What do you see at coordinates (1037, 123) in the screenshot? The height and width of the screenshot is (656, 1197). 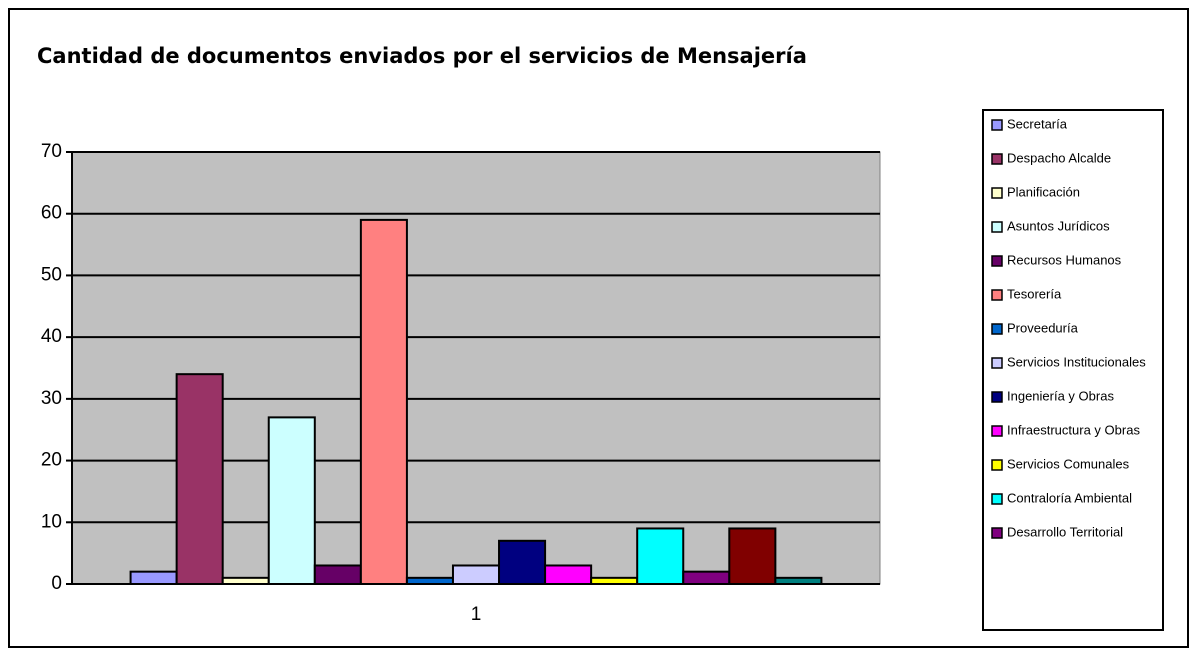 I see `legend-label: Secretaría` at bounding box center [1037, 123].